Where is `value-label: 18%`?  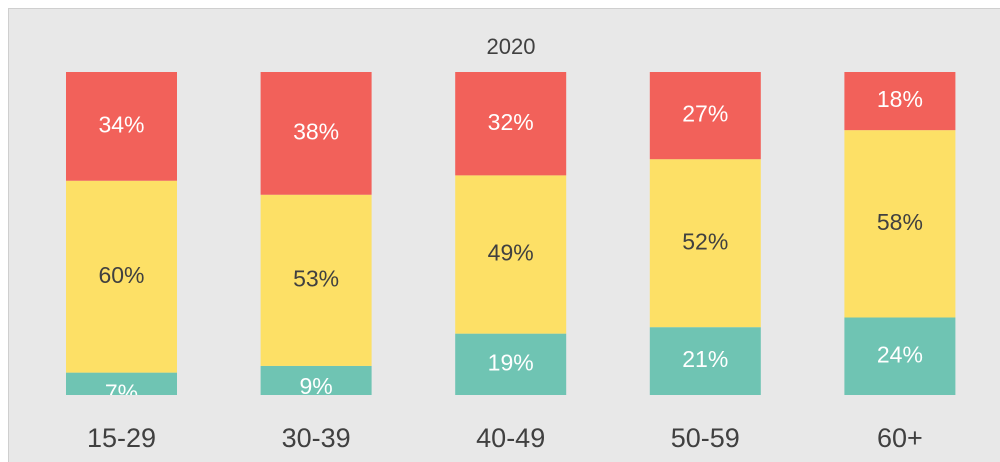
value-label: 18% is located at coordinates (900, 99).